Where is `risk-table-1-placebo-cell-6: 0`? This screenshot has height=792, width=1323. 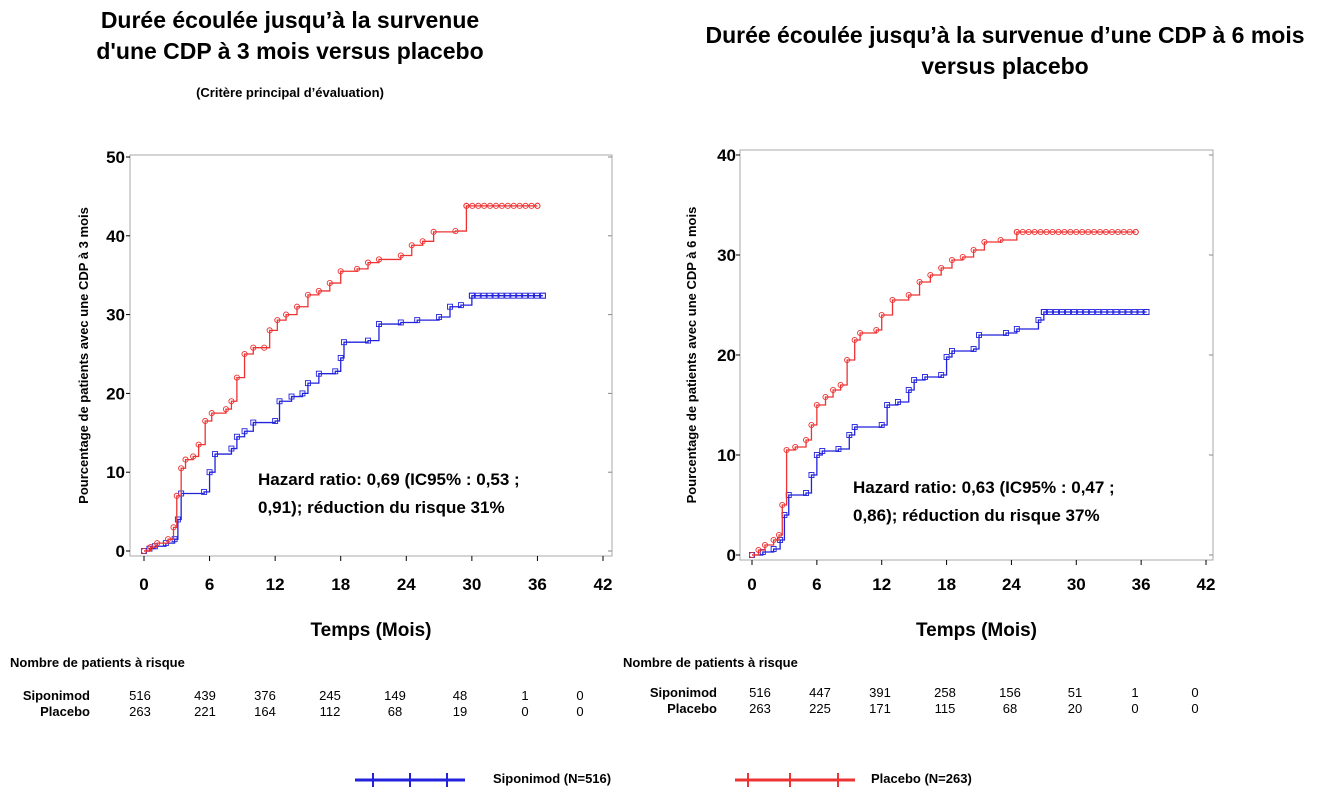
risk-table-1-placebo-cell-6: 0 is located at coordinates (525, 711).